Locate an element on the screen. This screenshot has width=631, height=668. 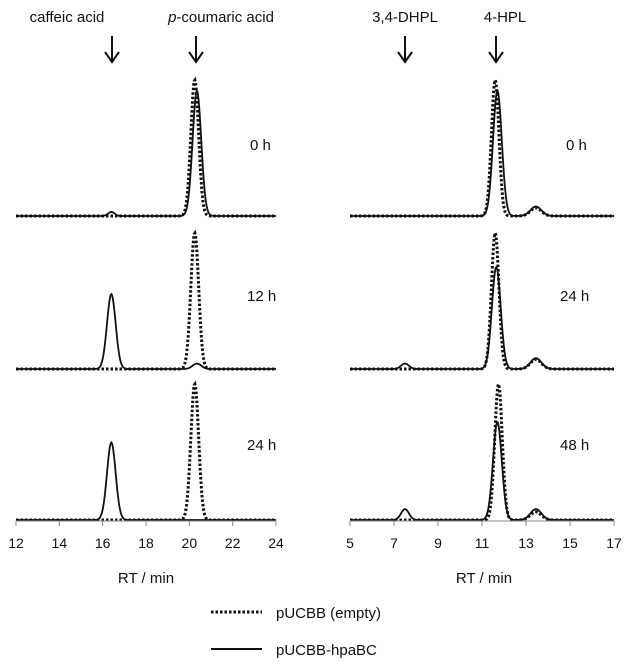
left-trace-0-empty is located at coordinates (146, 147).